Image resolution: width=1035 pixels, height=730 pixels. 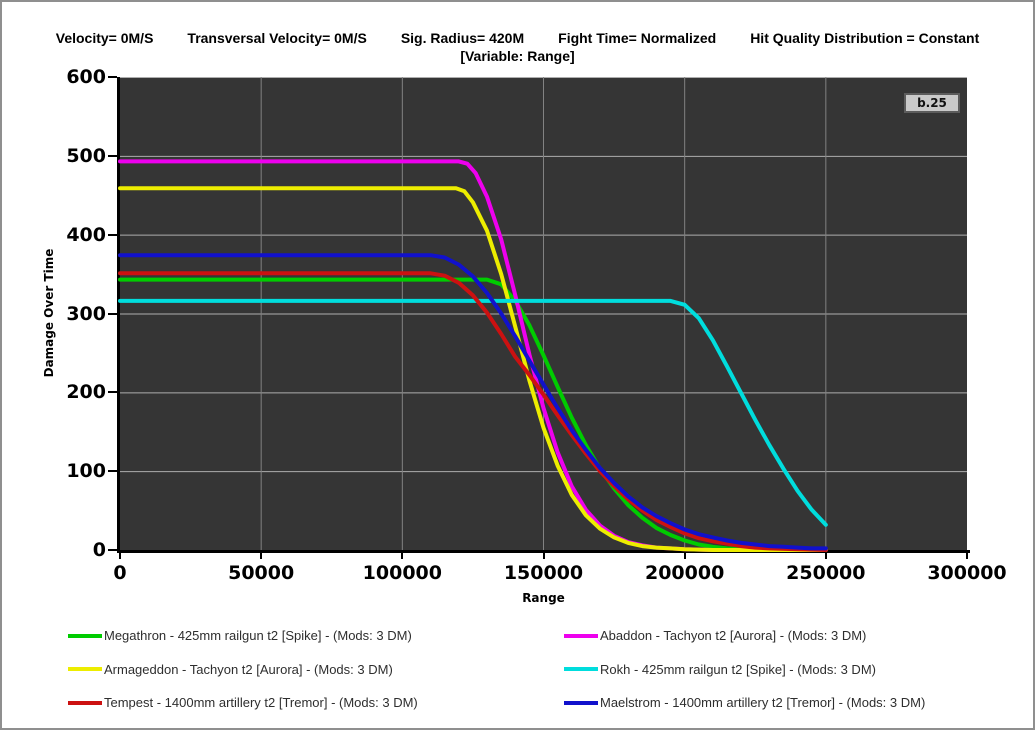 I want to click on y-axis-line, so click(x=118, y=315).